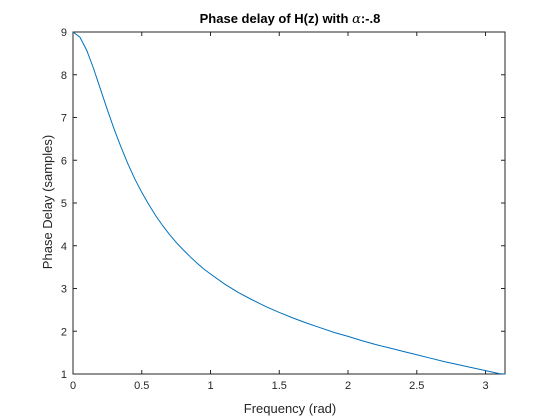 This screenshot has width=560, height=420. Describe the element at coordinates (64, 247) in the screenshot. I see `y-tick-label: 4` at that location.